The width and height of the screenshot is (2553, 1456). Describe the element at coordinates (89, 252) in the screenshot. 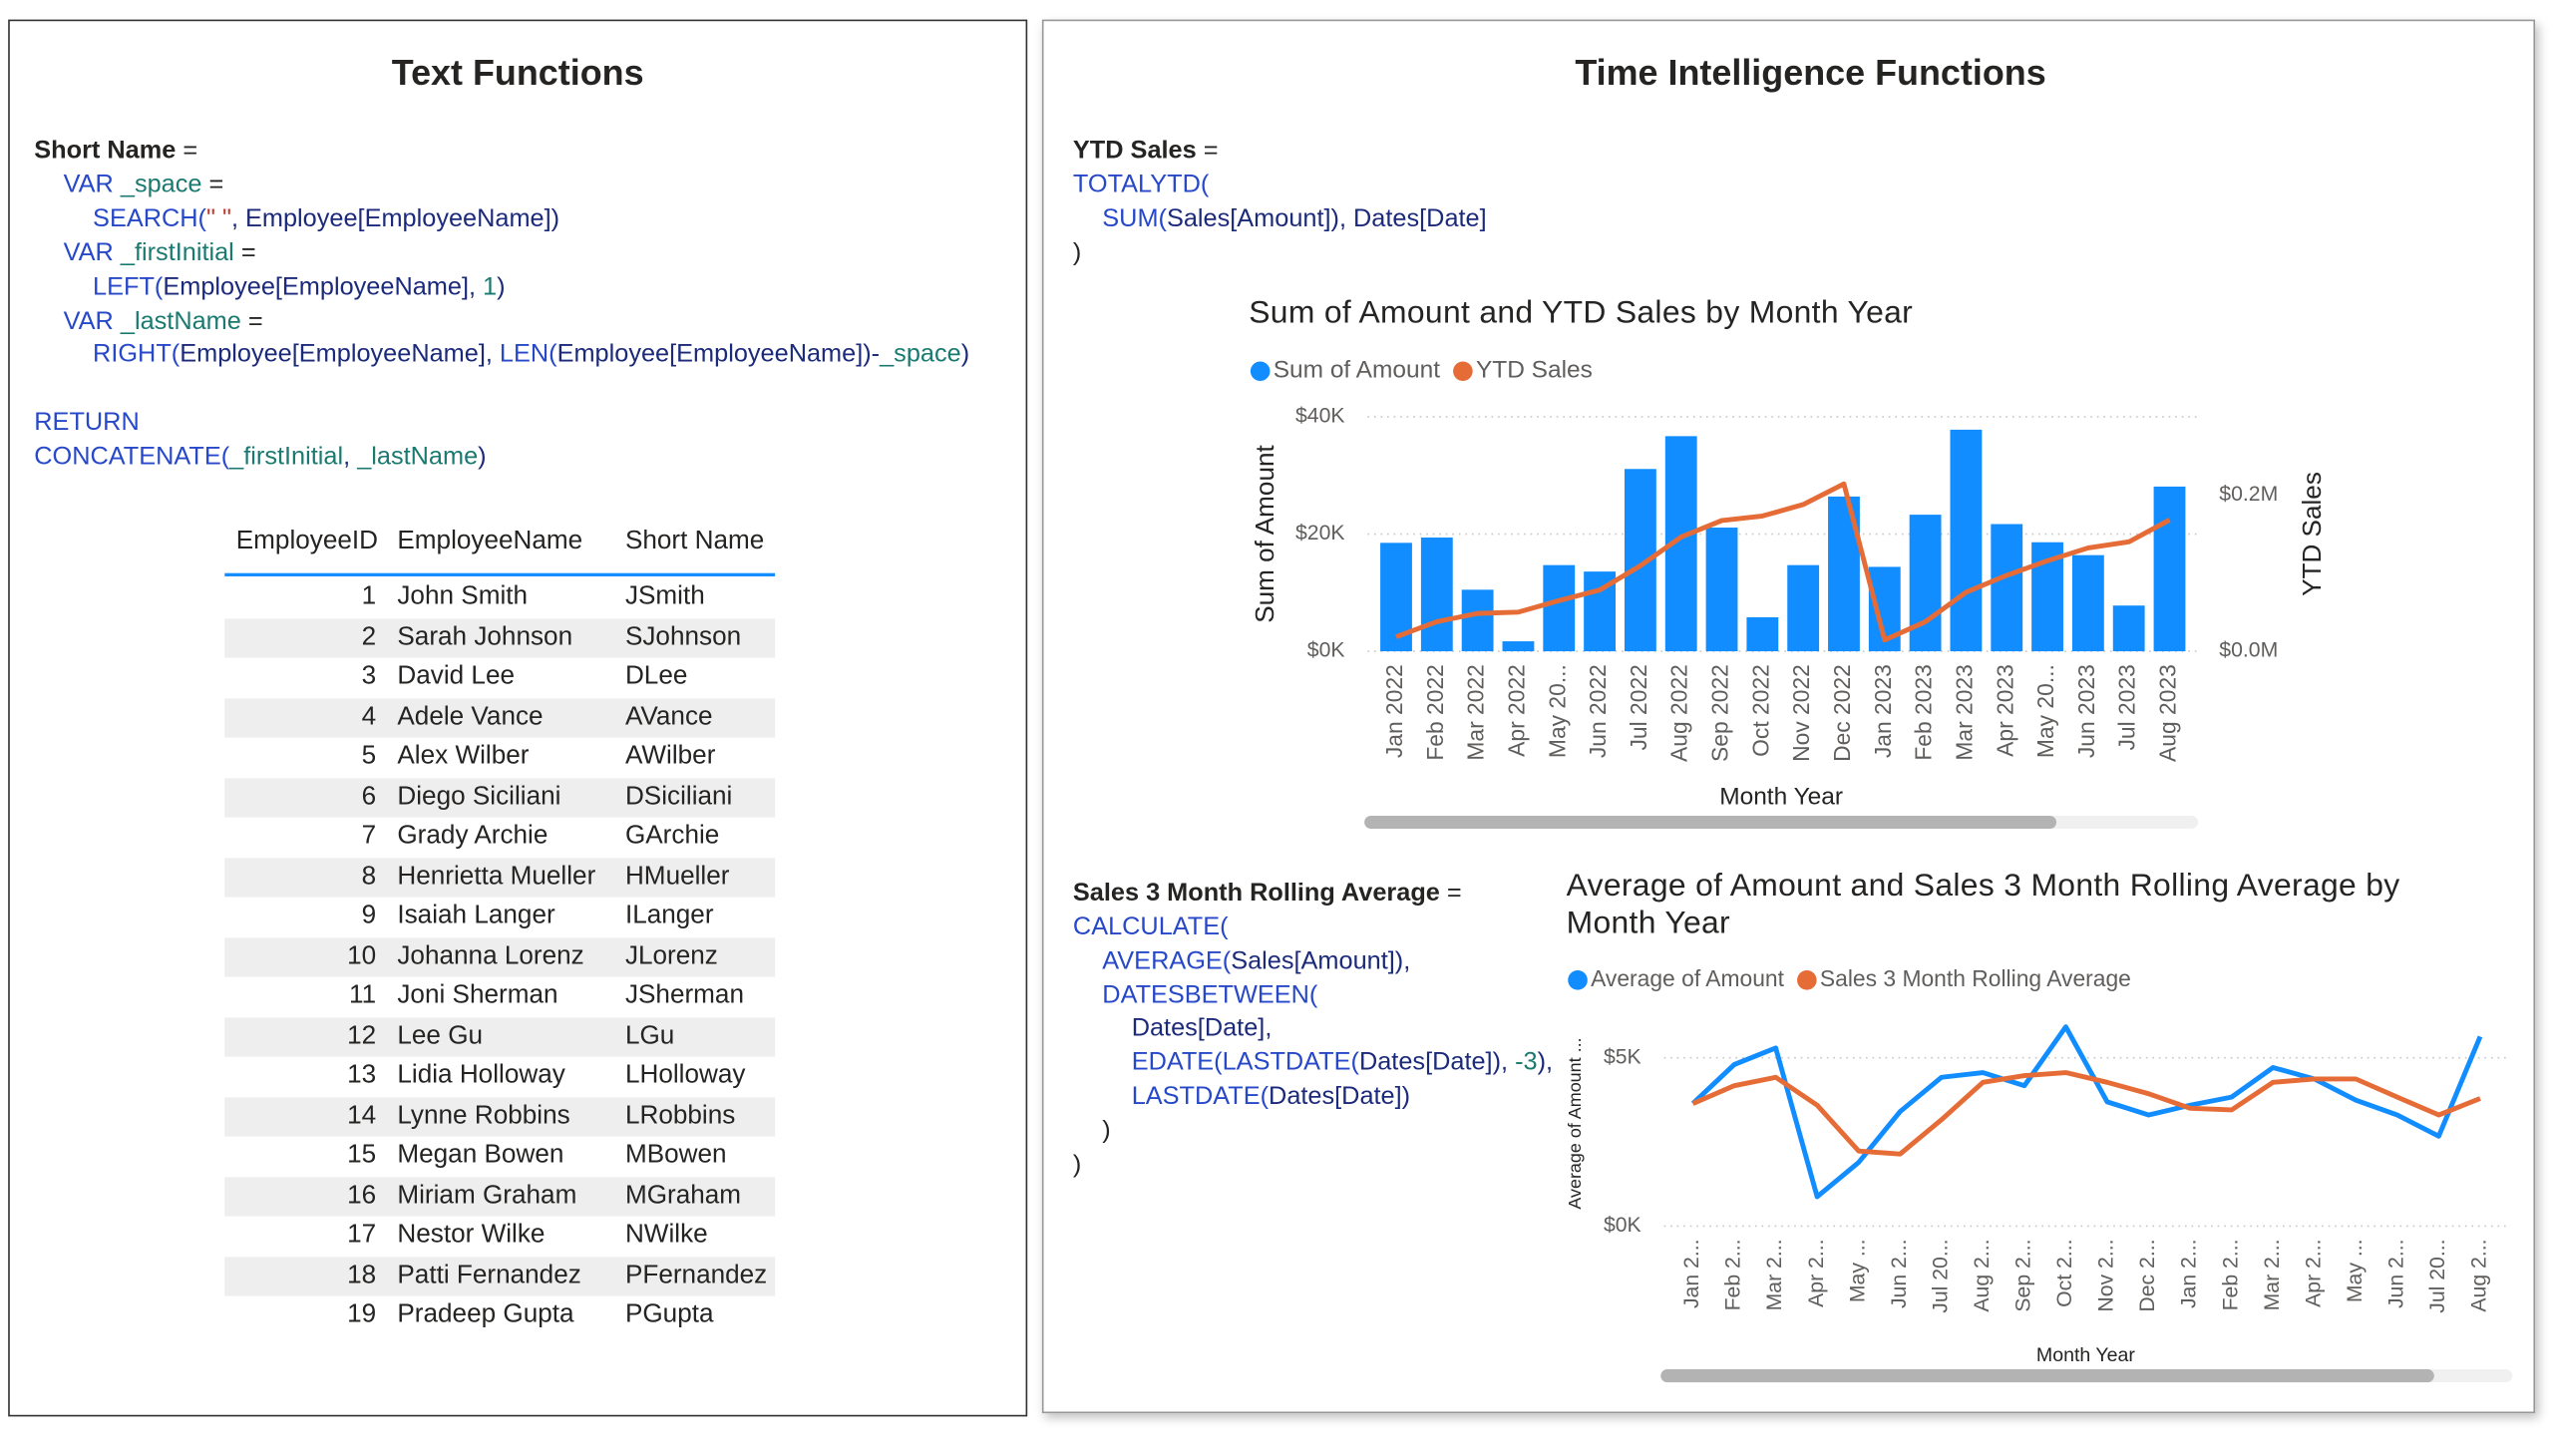

I see `code-token: VAR` at that location.